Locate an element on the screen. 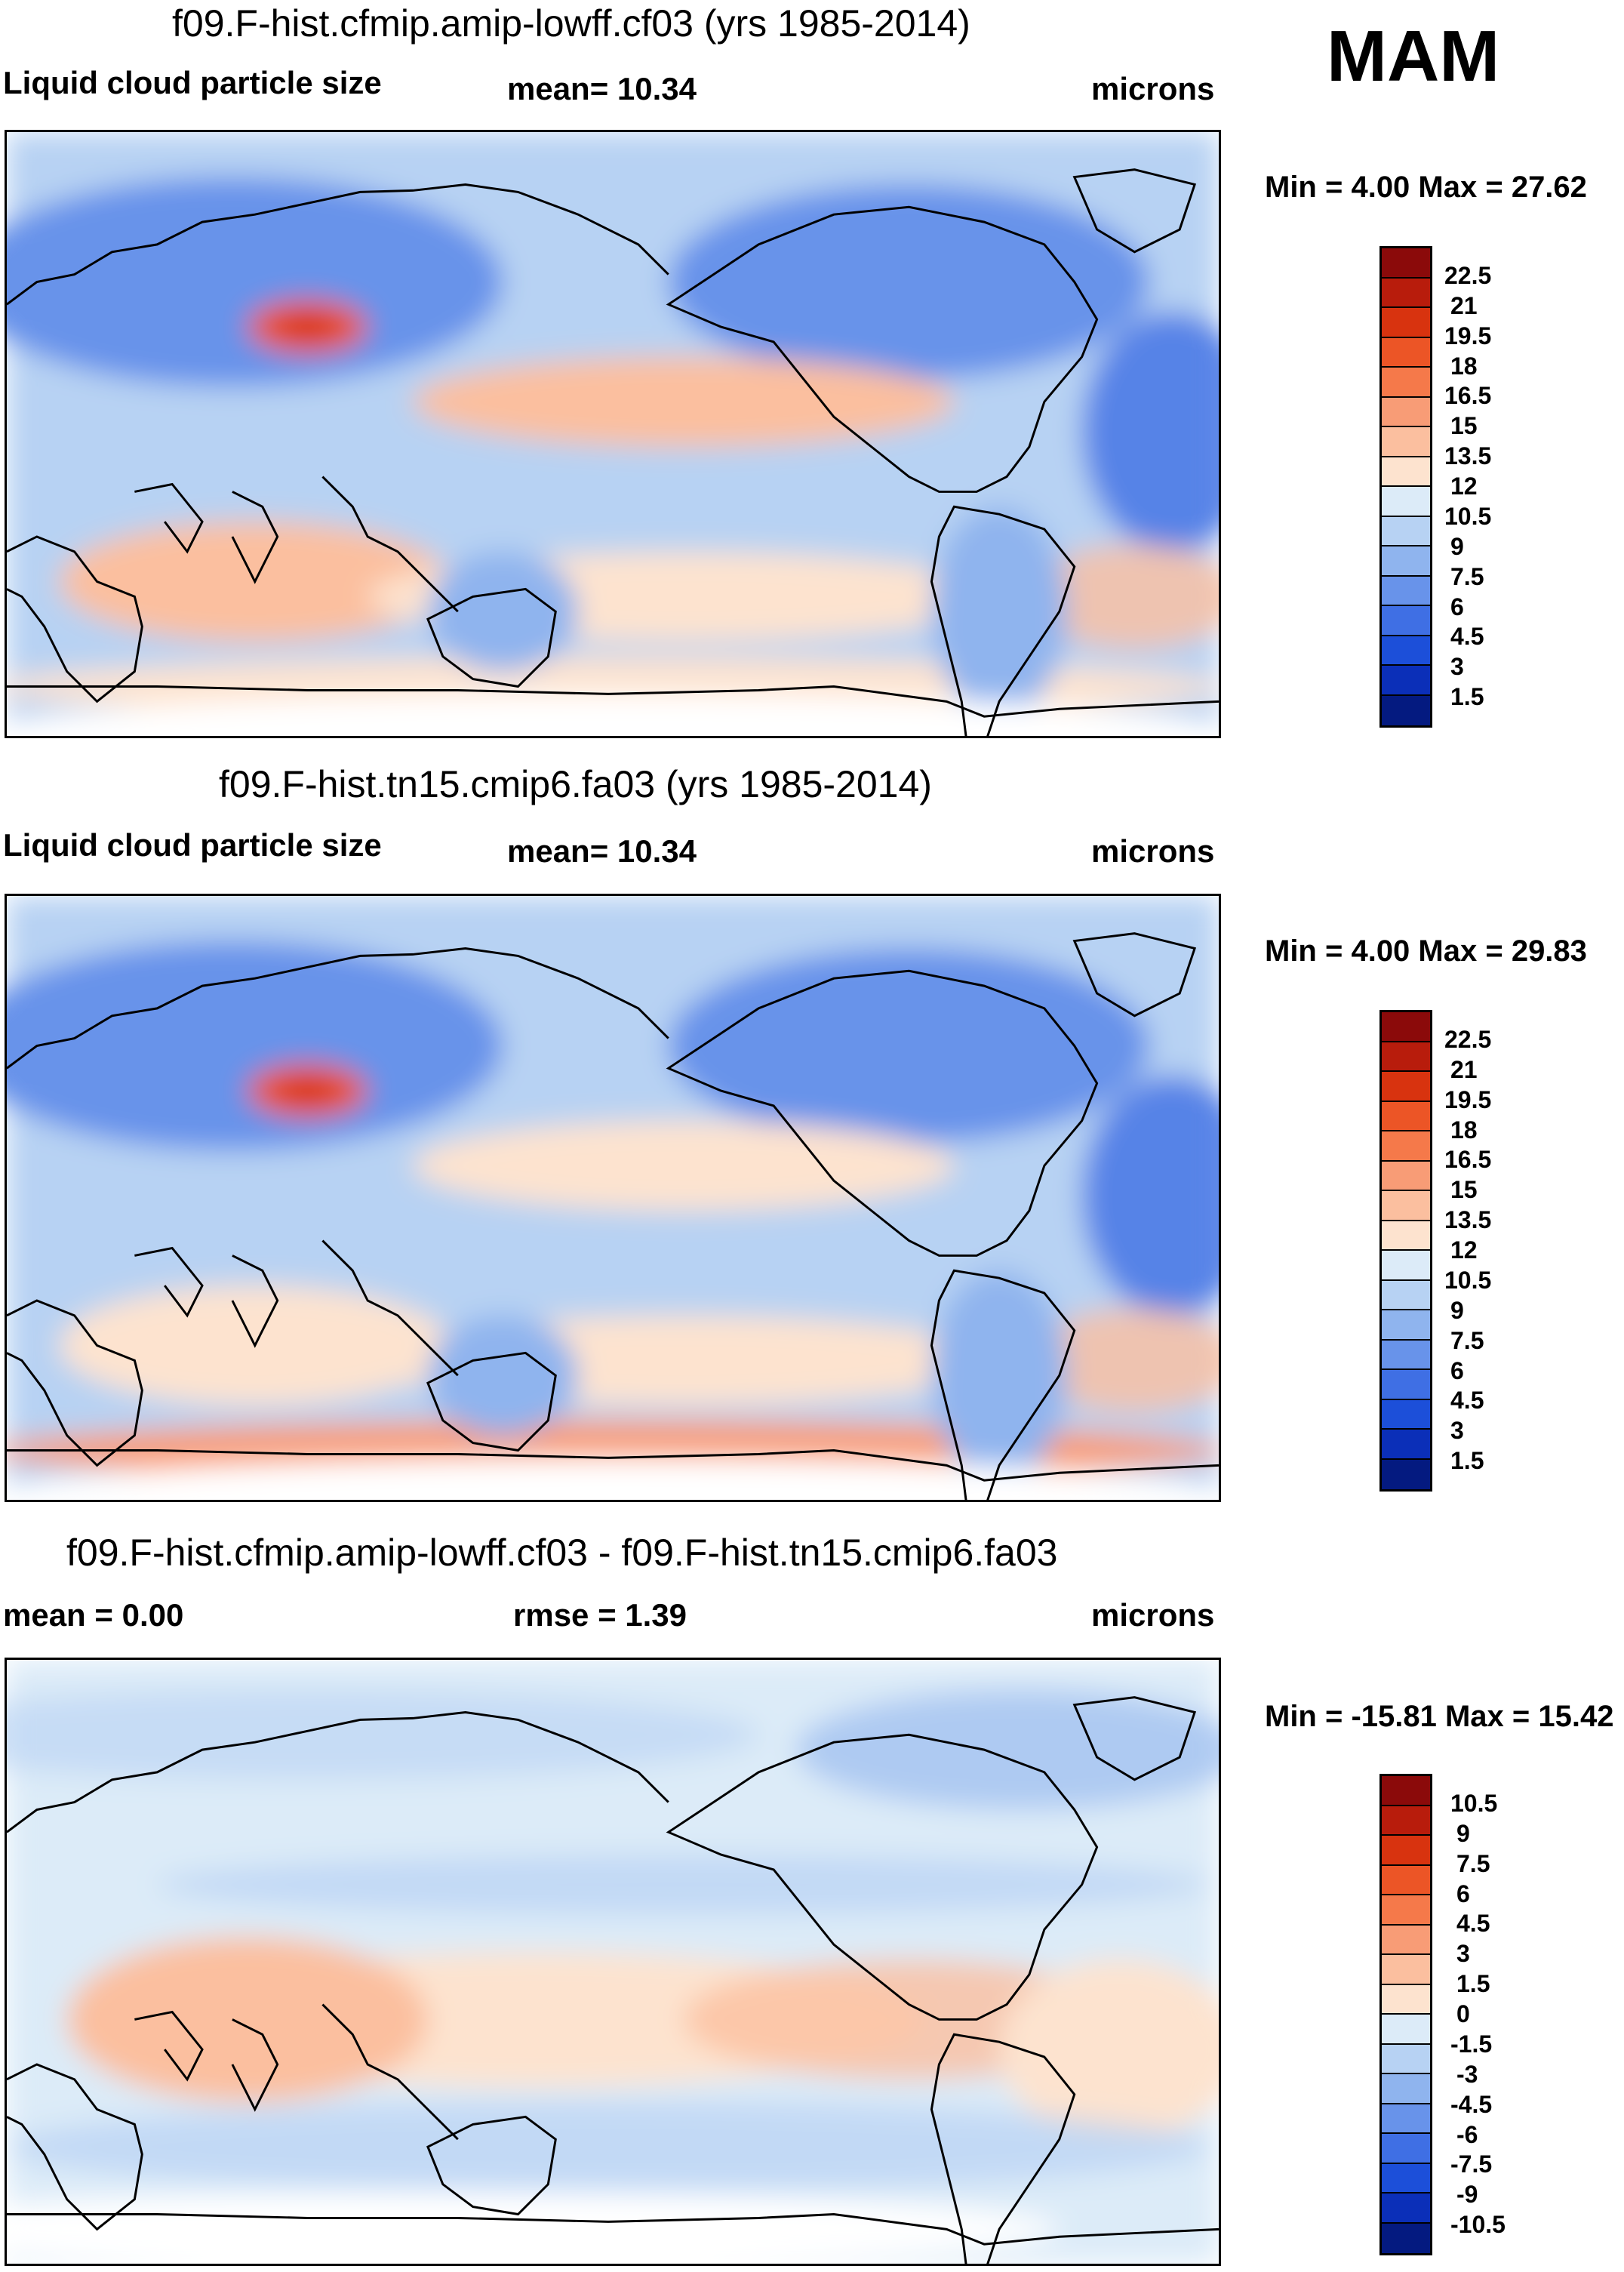 The image size is (1624, 2272). panel1-mean: mean= 10.34 is located at coordinates (602, 88).